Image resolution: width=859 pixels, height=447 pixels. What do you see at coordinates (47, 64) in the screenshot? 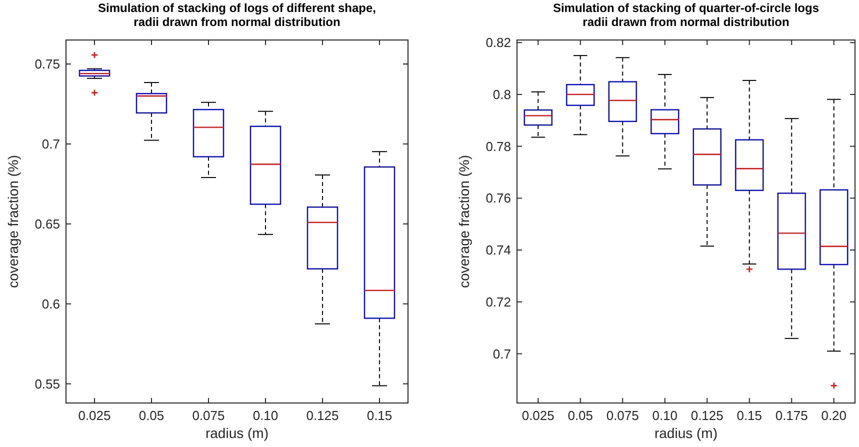
I see `y-tick-label: 0.75` at bounding box center [47, 64].